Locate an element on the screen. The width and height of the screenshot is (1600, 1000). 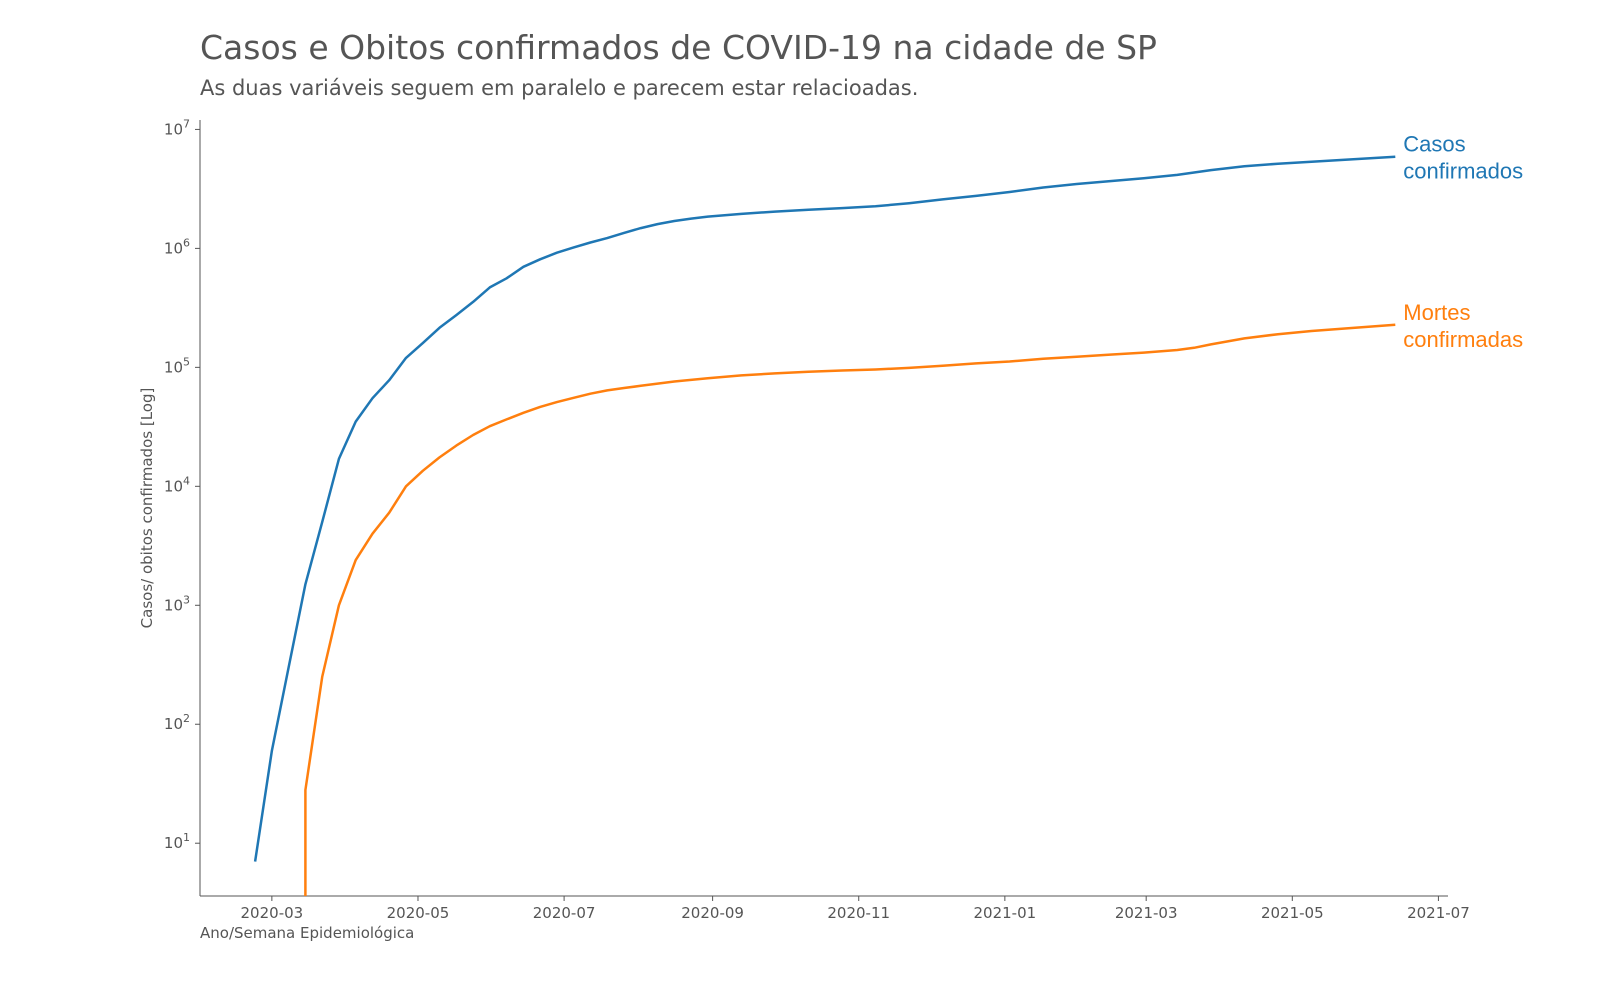
y-tick-label: 10³ is located at coordinates (177, 603).